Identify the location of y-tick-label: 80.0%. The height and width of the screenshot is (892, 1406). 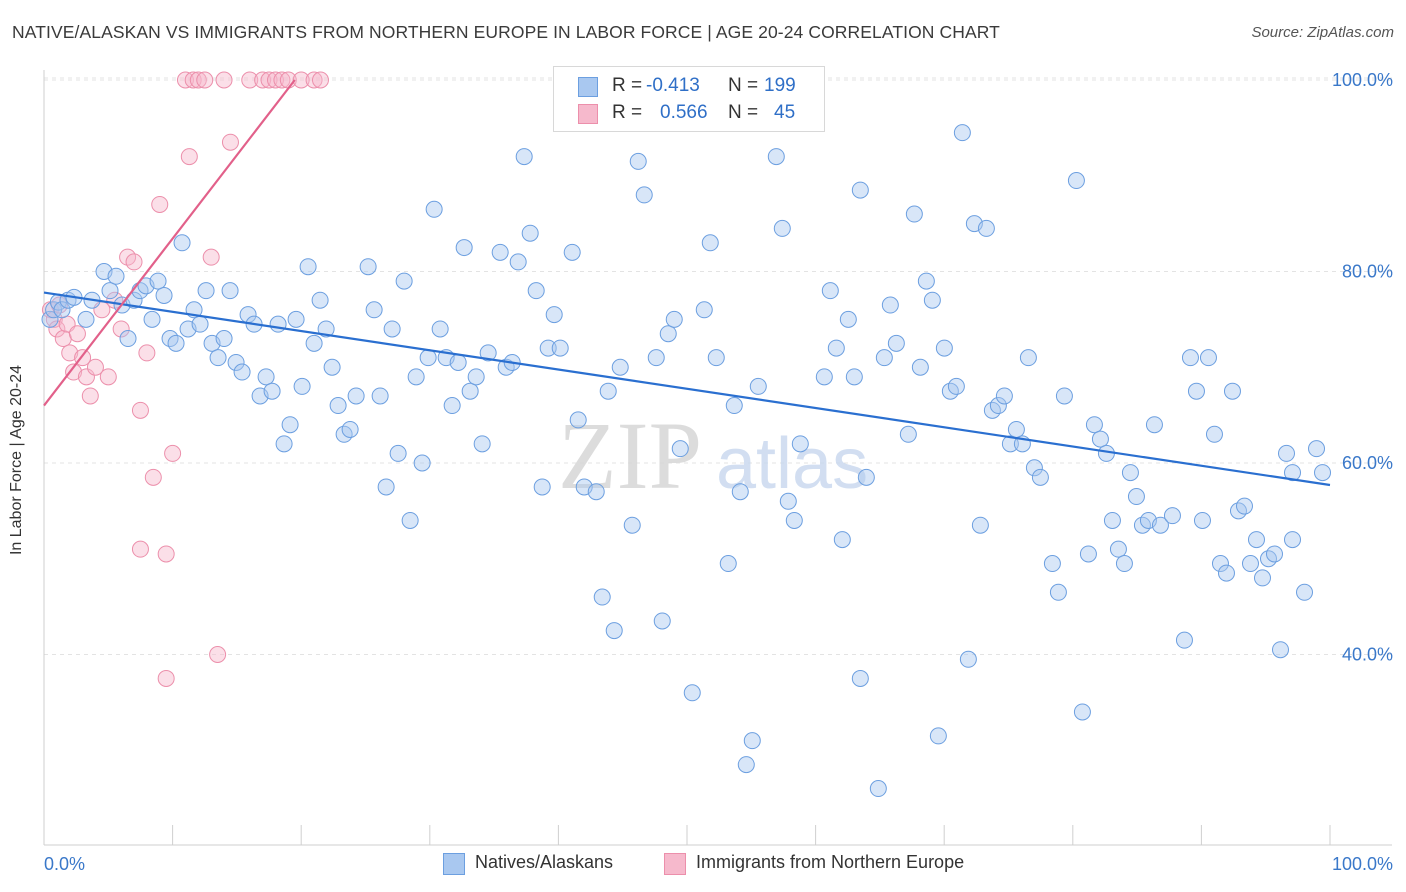
(1367, 272).